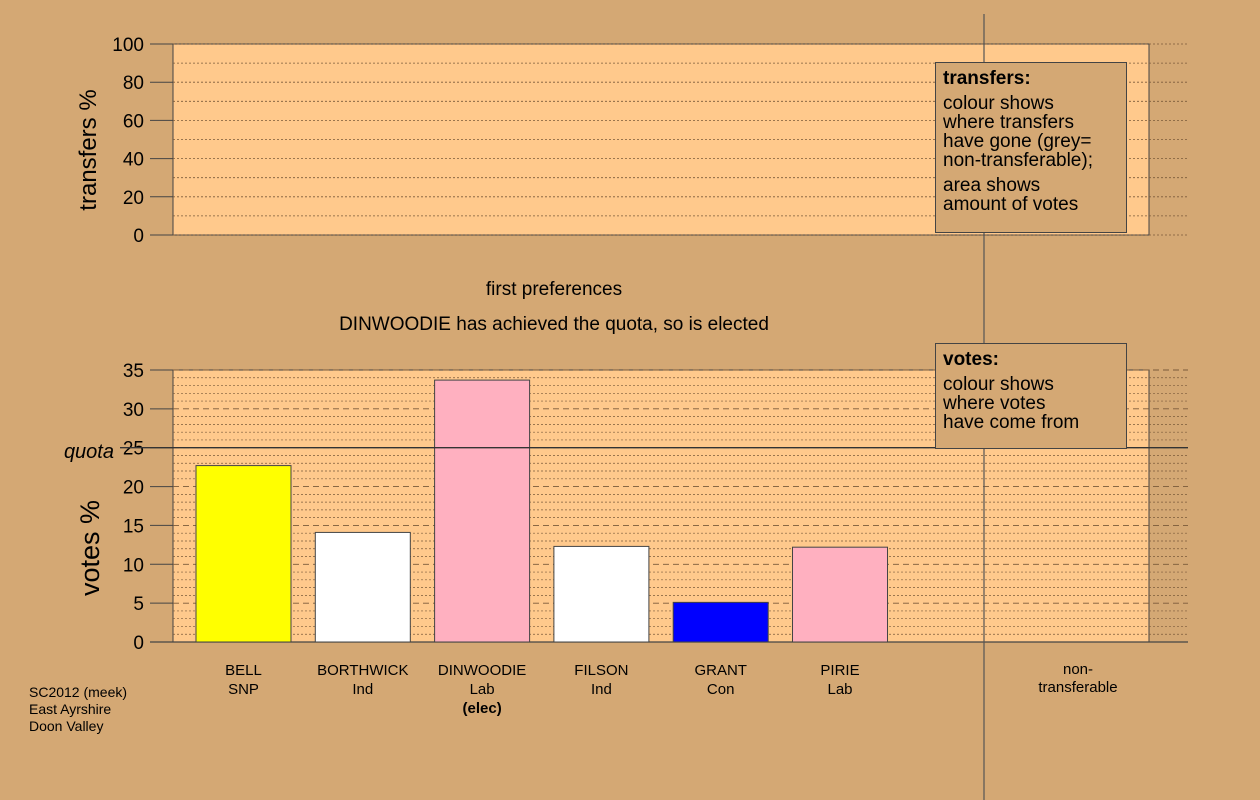 The image size is (1260, 800). I want to click on votes-legend-title: votes:, so click(971, 359).